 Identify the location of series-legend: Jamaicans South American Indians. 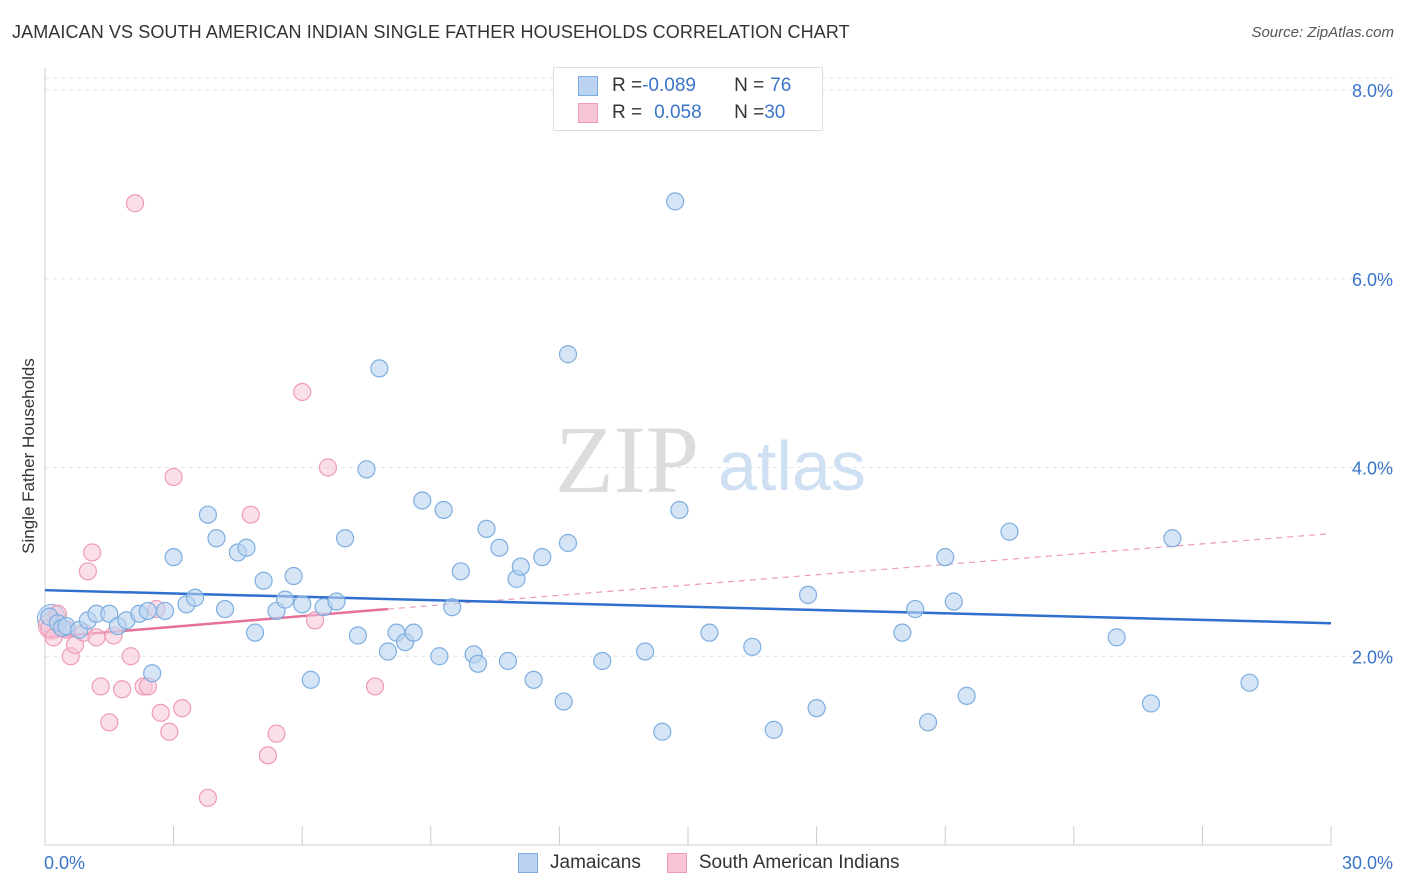
(722, 863).